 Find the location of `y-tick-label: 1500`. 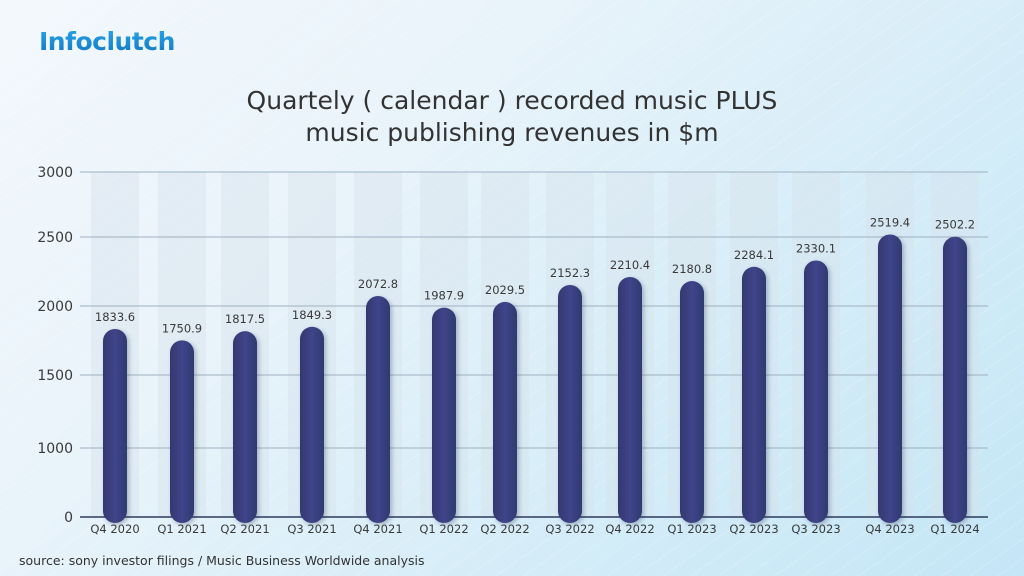

y-tick-label: 1500 is located at coordinates (55, 376).